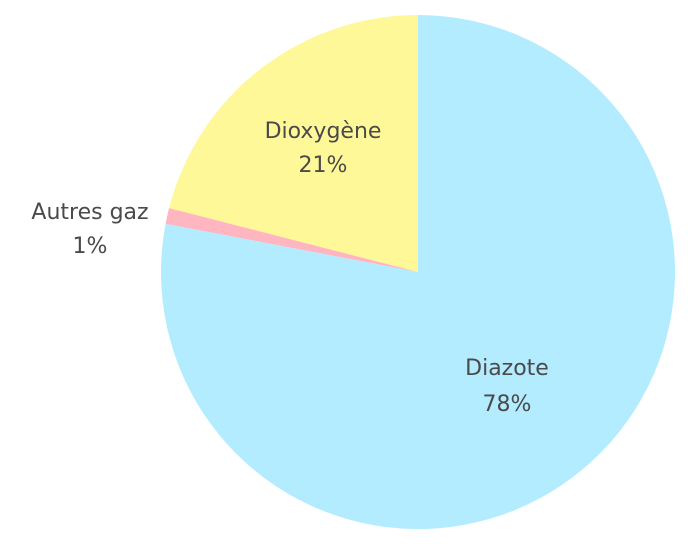 The height and width of the screenshot is (544, 688). I want to click on slice-value-autres-gaz: 1%, so click(90, 246).